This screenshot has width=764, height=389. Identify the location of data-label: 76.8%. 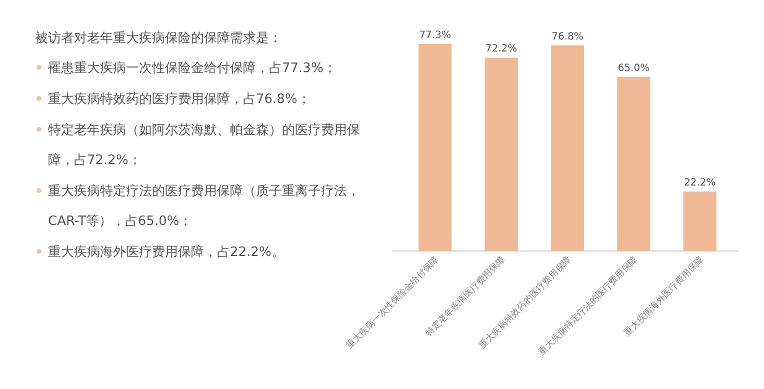
(568, 36).